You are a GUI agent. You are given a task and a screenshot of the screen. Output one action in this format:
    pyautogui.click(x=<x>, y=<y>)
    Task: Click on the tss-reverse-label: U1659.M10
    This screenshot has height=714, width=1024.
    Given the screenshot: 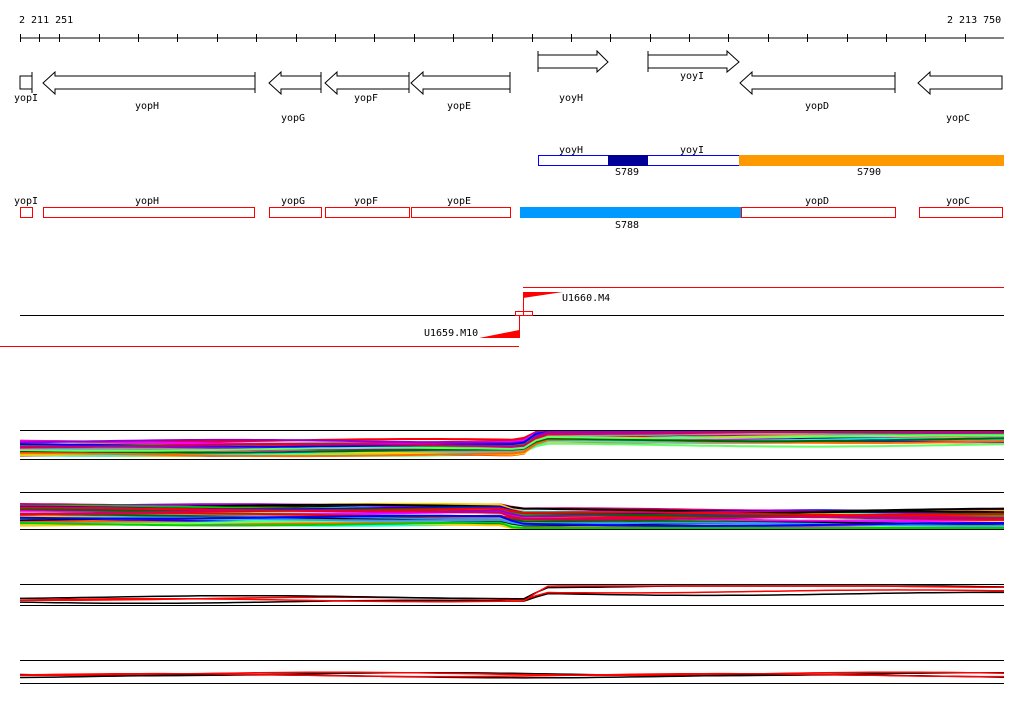 What is the action you would take?
    pyautogui.click(x=451, y=333)
    